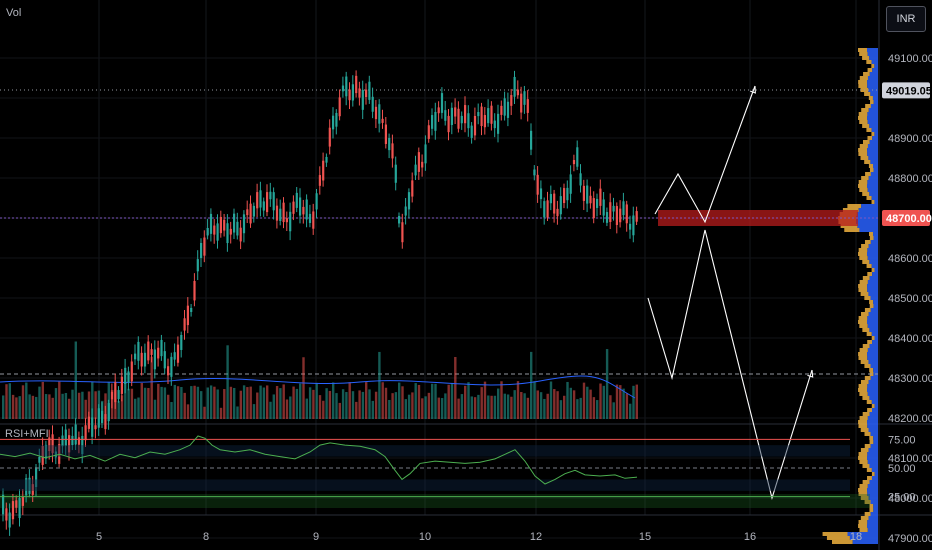  I want to click on time-axis: 5 8 9 10 12 15 16 18, so click(479, 537).